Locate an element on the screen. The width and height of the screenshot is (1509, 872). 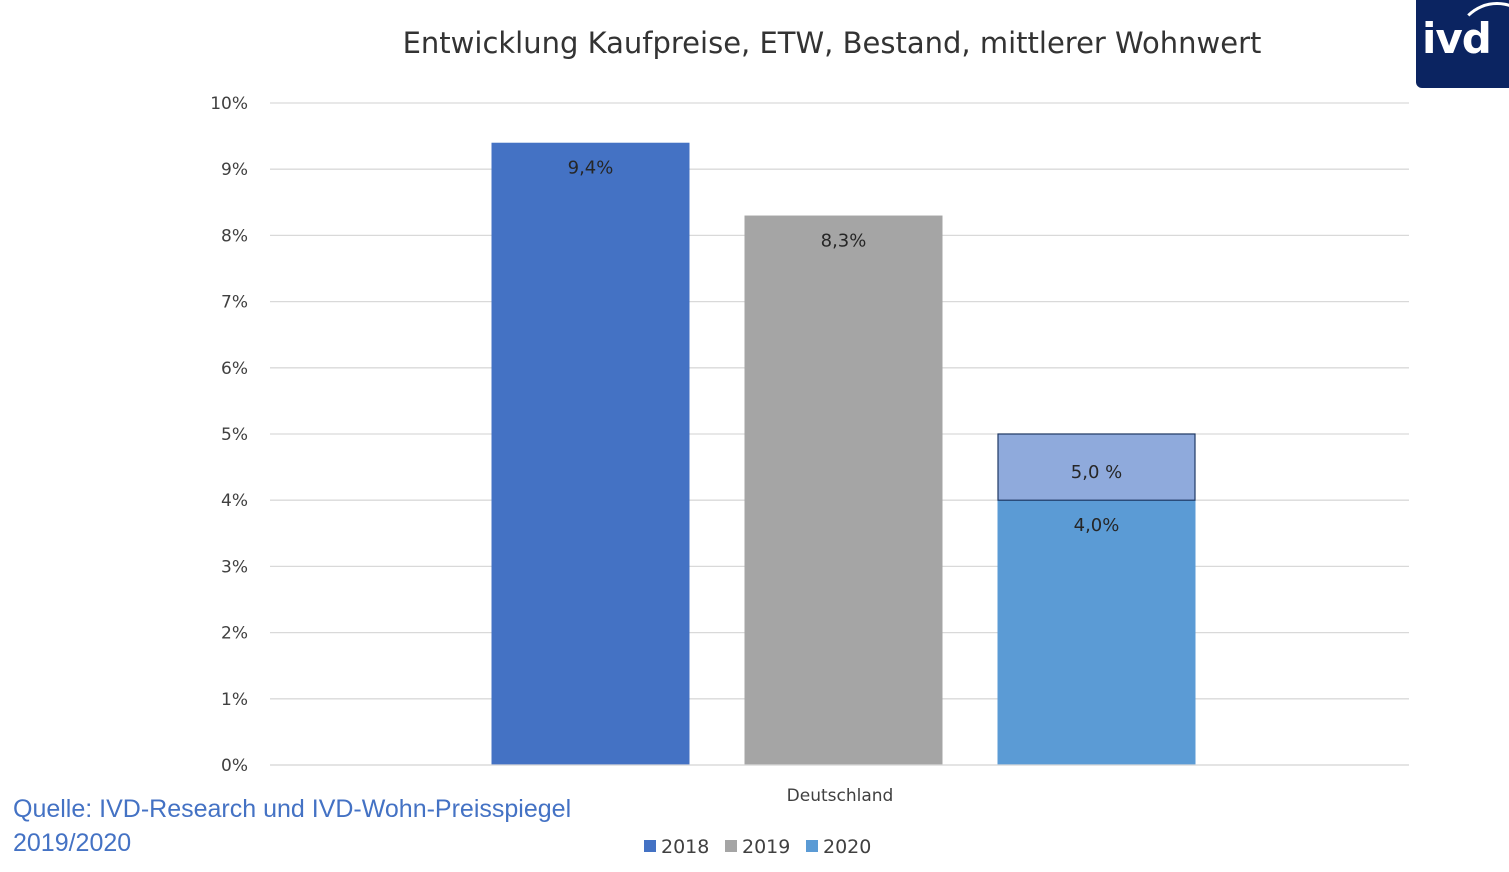
y-tick-label: 3% is located at coordinates (234, 567).